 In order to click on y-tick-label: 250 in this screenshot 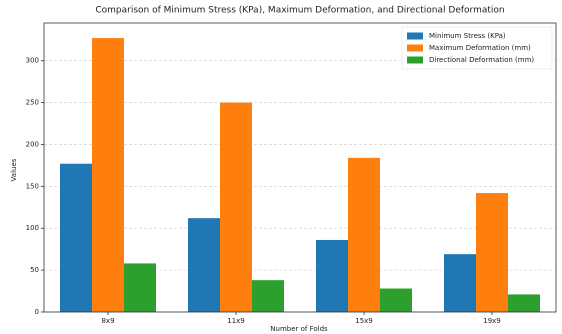, I will do `click(32, 103)`.